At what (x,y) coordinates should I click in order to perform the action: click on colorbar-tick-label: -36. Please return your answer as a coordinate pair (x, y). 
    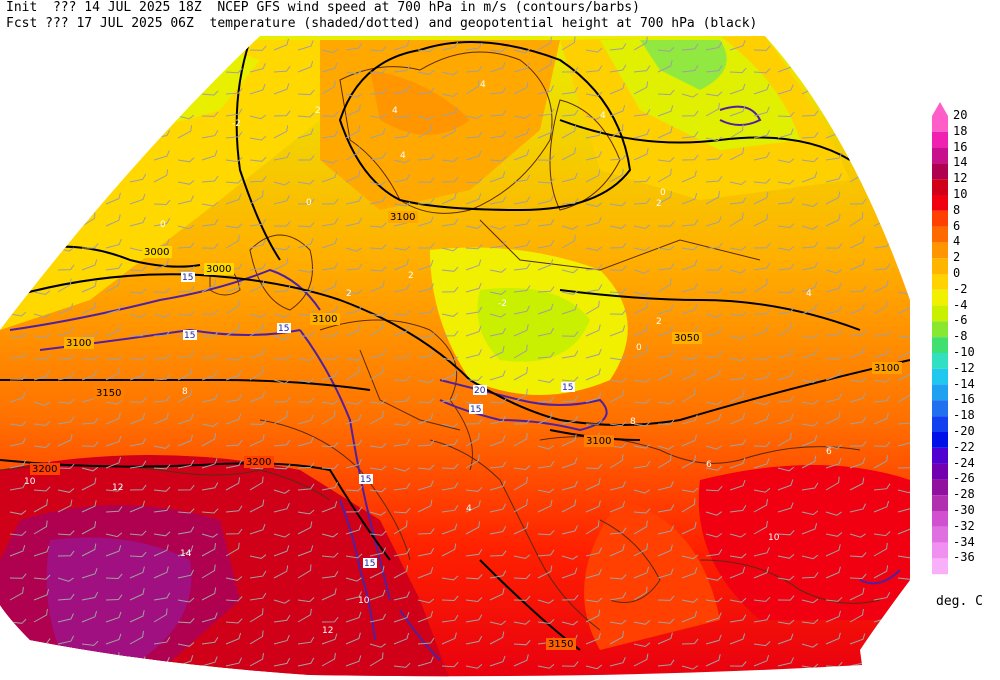
    Looking at the image, I should click on (964, 557).